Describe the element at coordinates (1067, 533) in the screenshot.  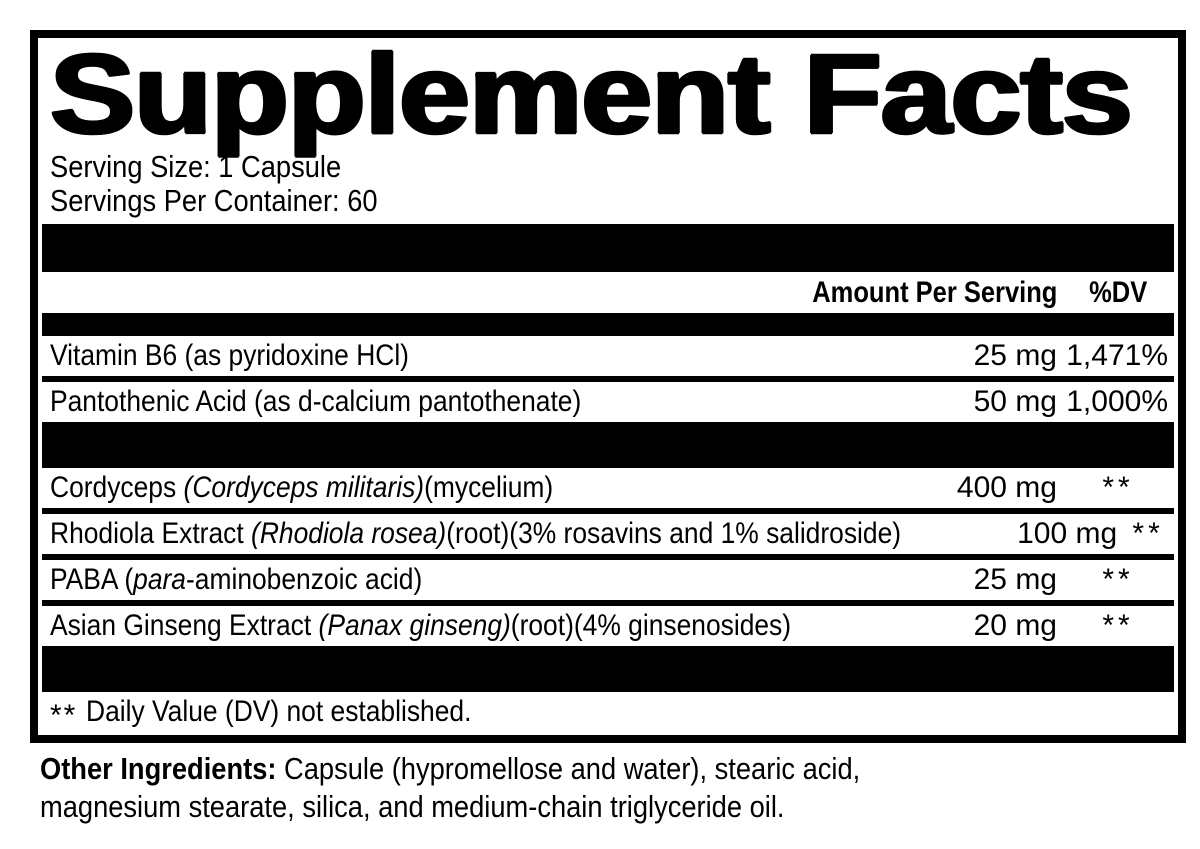
I see `amount-value: 100 mg` at that location.